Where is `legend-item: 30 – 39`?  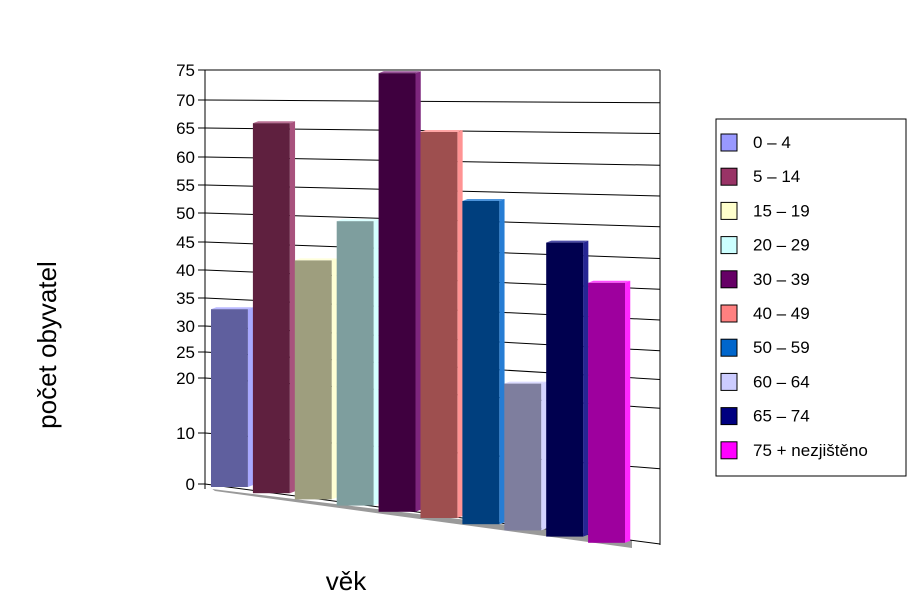
legend-item: 30 – 39 is located at coordinates (765, 279).